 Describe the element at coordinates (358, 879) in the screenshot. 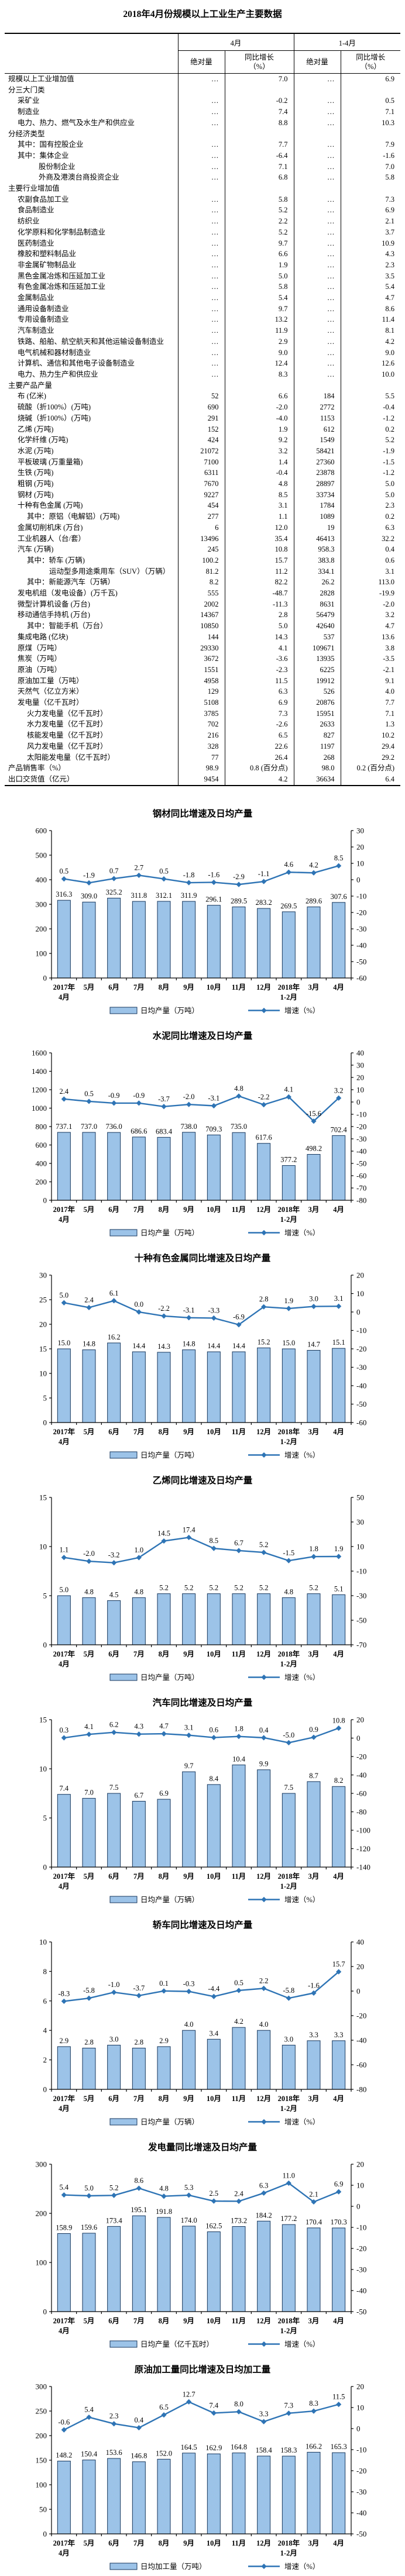

I see `right-axis-tick-label: 0` at that location.